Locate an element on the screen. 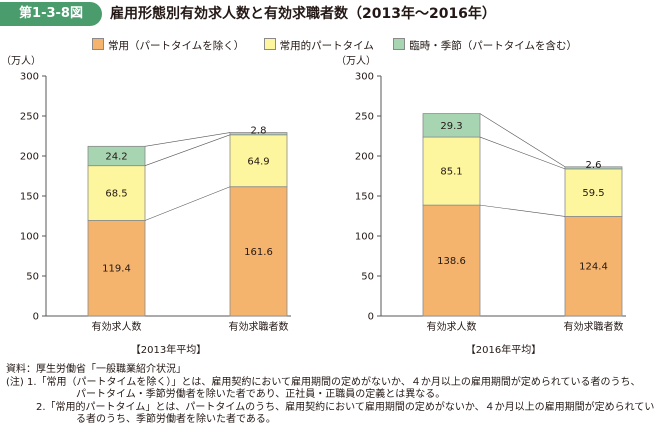  data-label: 64.9 is located at coordinates (258, 161).